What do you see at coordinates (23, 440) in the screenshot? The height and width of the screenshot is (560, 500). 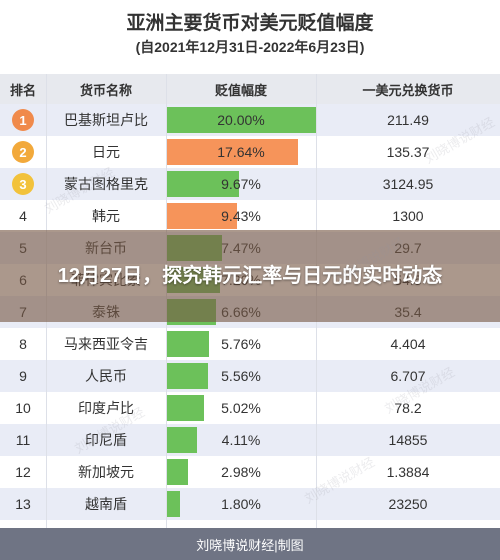 I see `rank-cell: 11` at bounding box center [23, 440].